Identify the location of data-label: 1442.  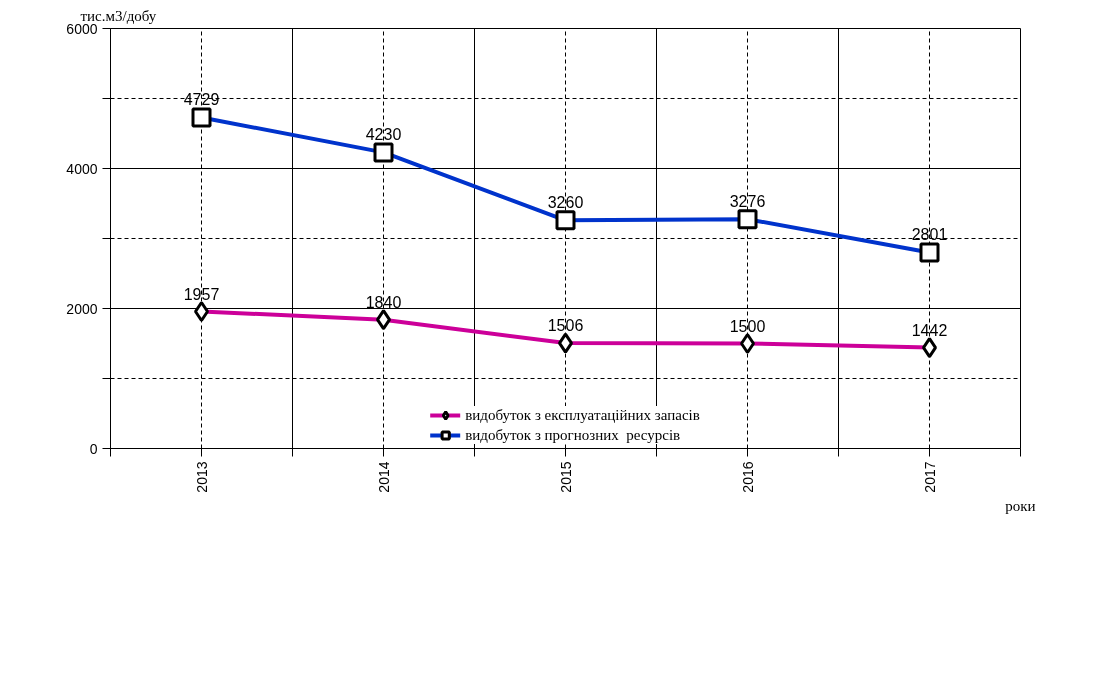
(929, 330).